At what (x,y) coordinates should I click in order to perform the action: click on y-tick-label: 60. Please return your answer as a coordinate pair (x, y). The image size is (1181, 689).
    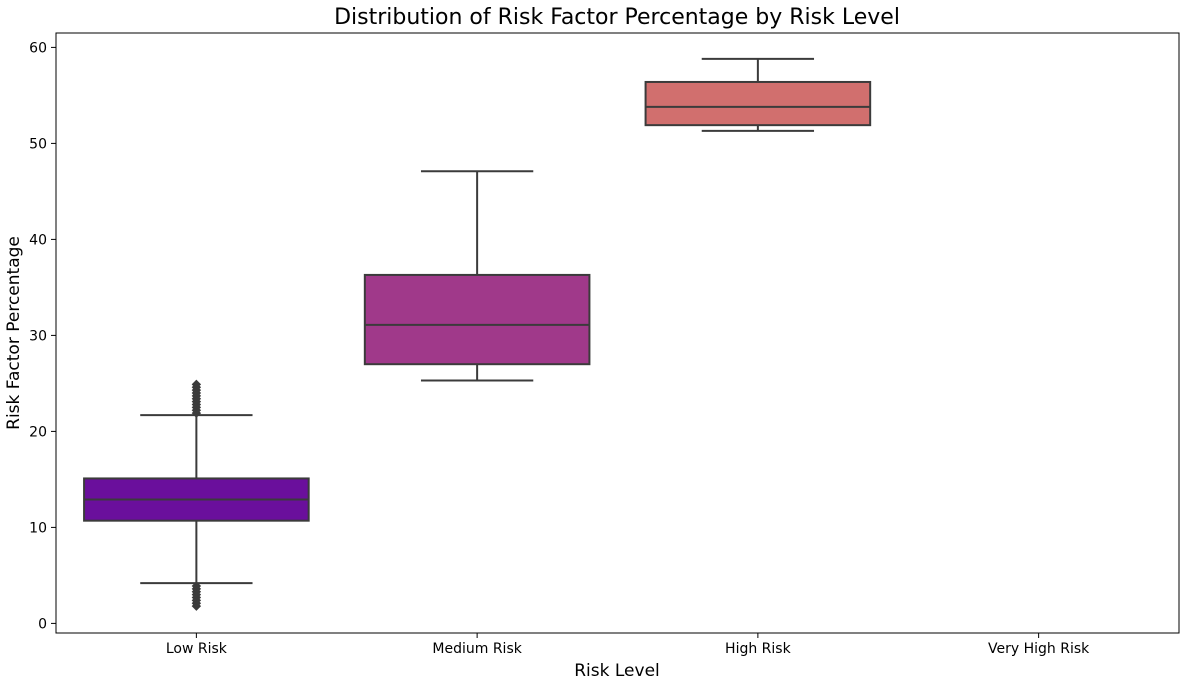
    Looking at the image, I should click on (38, 48).